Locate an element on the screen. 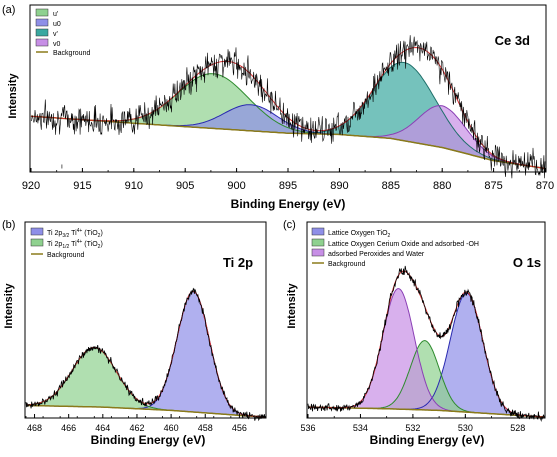 This screenshot has width=557, height=457. y-axis-label-b: Intensity is located at coordinates (9, 306).